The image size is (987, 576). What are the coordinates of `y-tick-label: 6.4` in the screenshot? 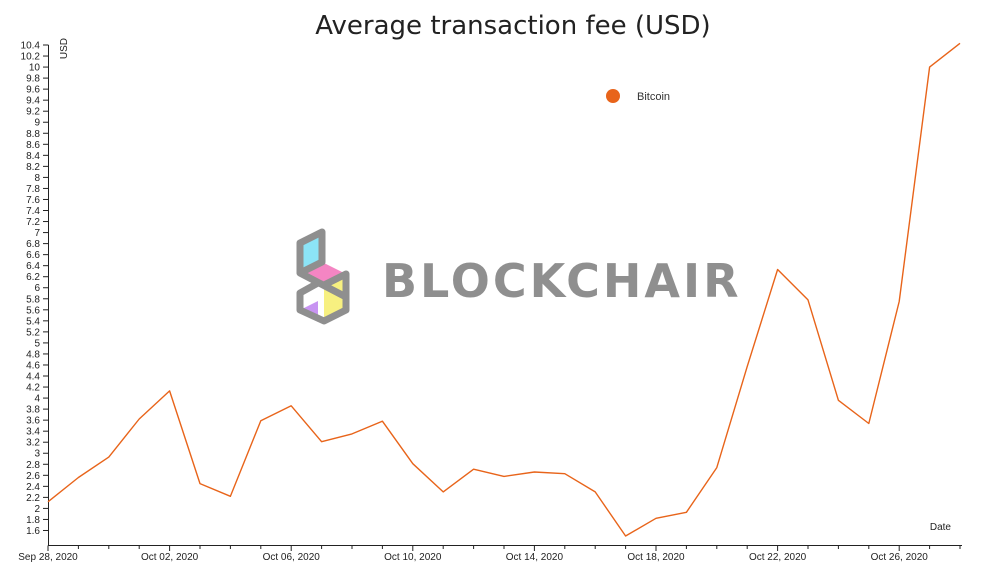 It's located at (33, 266).